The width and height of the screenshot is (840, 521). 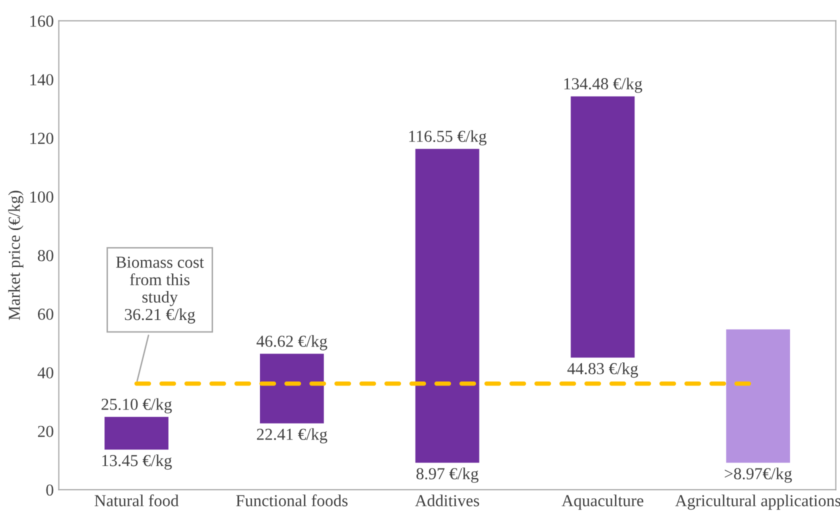 What do you see at coordinates (137, 462) in the screenshot?
I see `annotation: 13.45 €/kg` at bounding box center [137, 462].